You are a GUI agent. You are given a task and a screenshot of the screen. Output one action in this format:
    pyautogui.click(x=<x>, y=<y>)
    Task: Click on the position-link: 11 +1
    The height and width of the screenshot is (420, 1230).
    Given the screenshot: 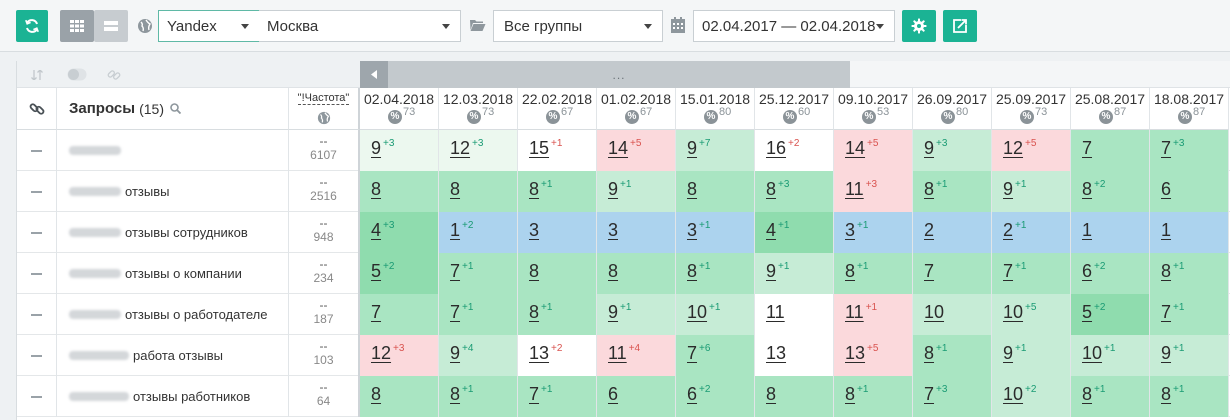 What is the action you would take?
    pyautogui.click(x=861, y=312)
    